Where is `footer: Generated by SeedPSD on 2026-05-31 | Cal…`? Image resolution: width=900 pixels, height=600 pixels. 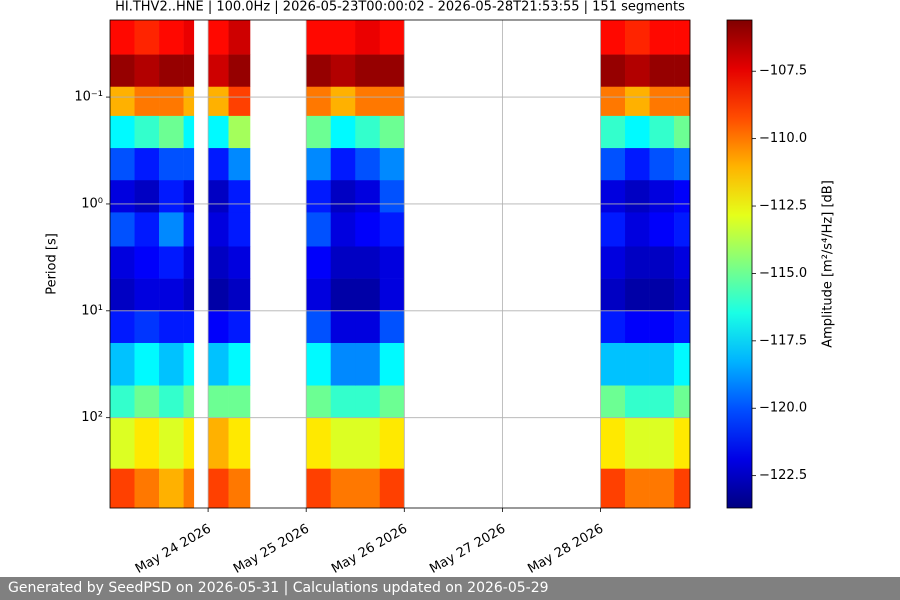 footer: Generated by SeedPSD on 2026-05-31 | Cal… is located at coordinates (450, 588).